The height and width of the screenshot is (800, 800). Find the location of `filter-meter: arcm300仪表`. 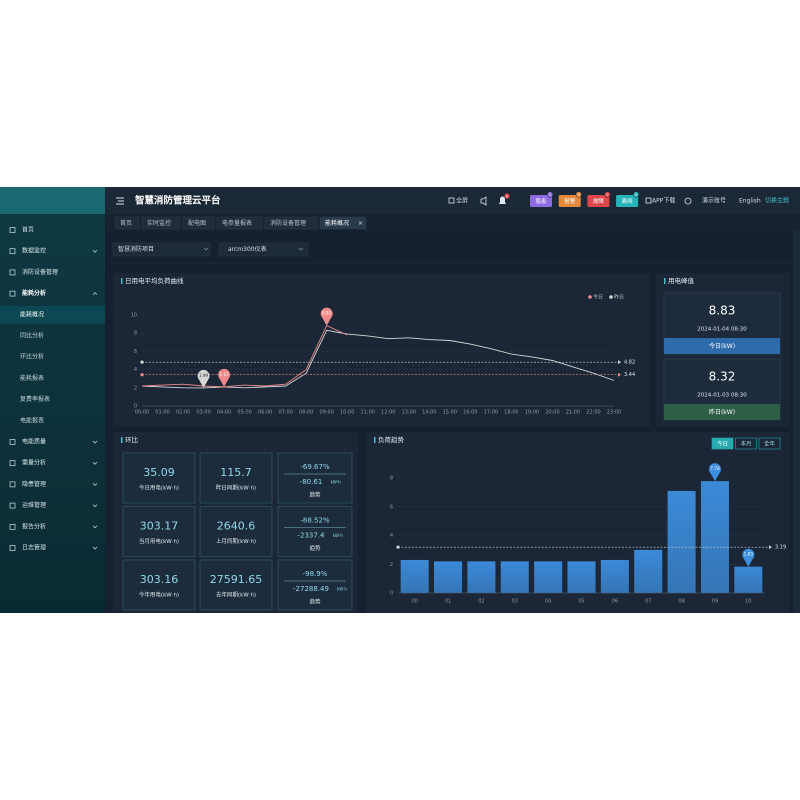

filter-meter: arcm300仪表 is located at coordinates (263, 249).